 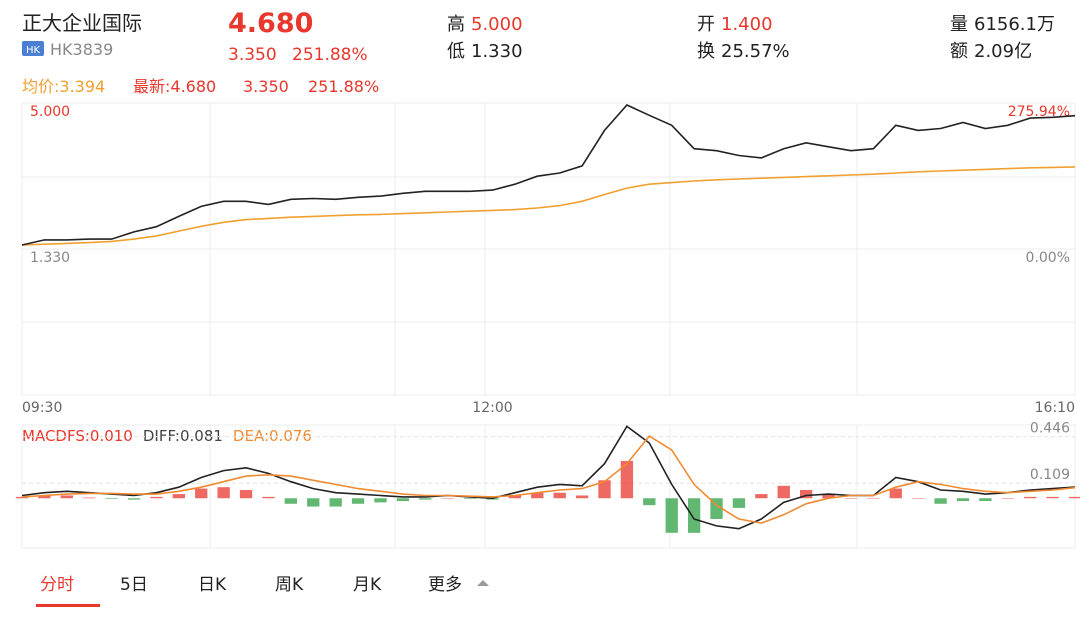 What do you see at coordinates (77, 436) in the screenshot?
I see `legend-entry: MACDFS:0.010` at bounding box center [77, 436].